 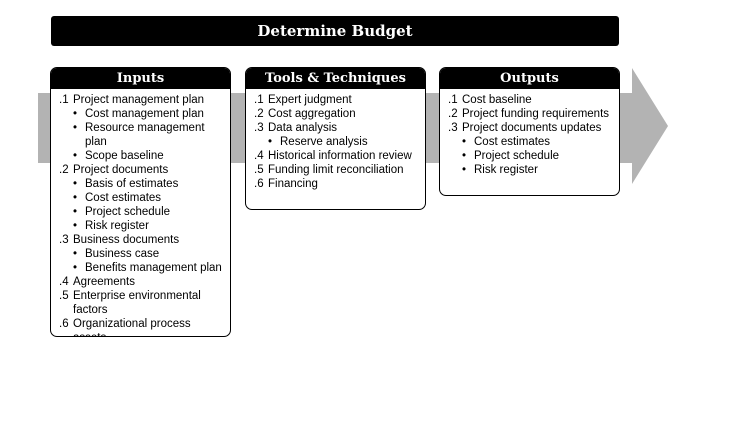 I want to click on list-item: .3 Data analysis, so click(x=336, y=128).